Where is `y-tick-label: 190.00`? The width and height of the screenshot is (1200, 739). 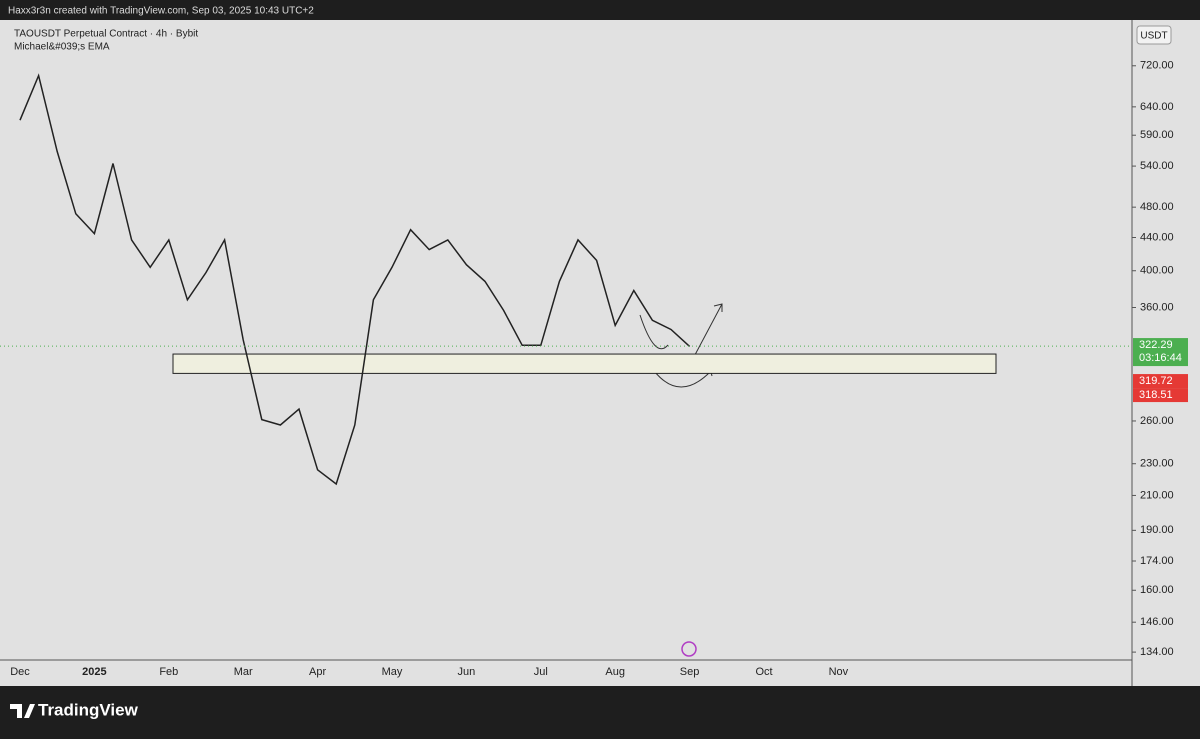
y-tick-label: 190.00 is located at coordinates (1157, 530).